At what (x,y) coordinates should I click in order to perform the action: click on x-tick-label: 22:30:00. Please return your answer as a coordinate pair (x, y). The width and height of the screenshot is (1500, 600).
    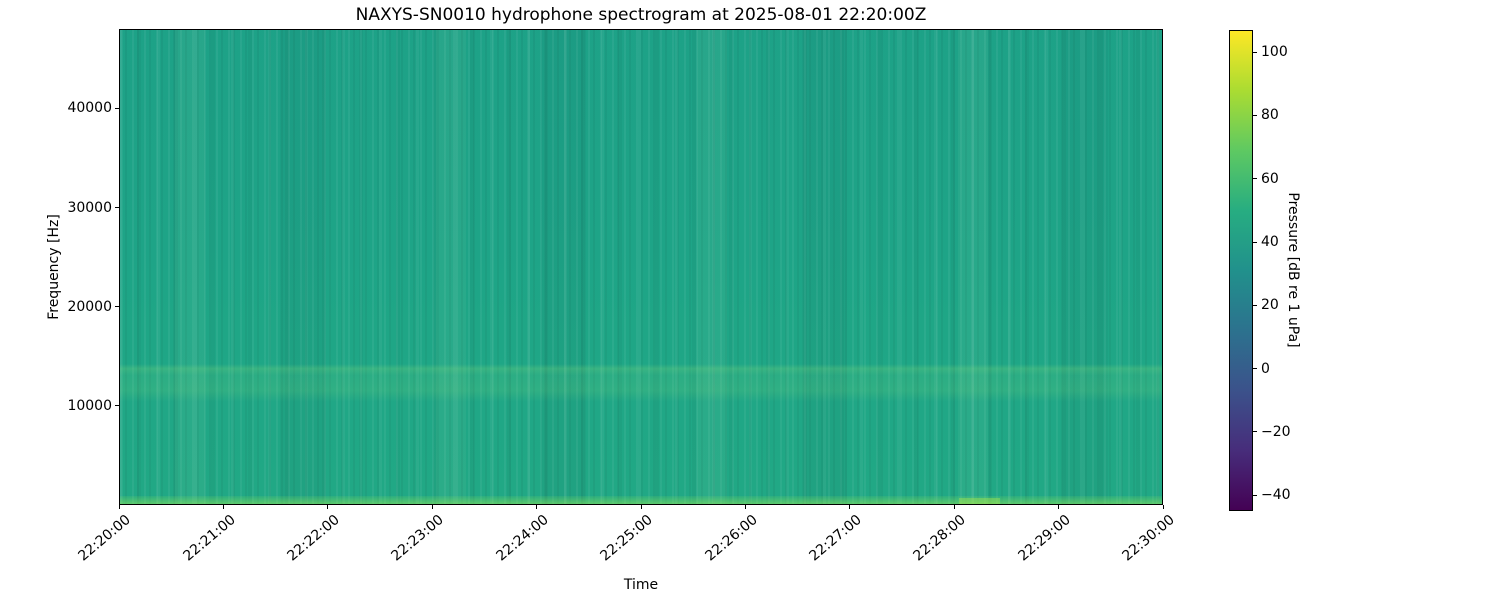
    Looking at the image, I should click on (1148, 538).